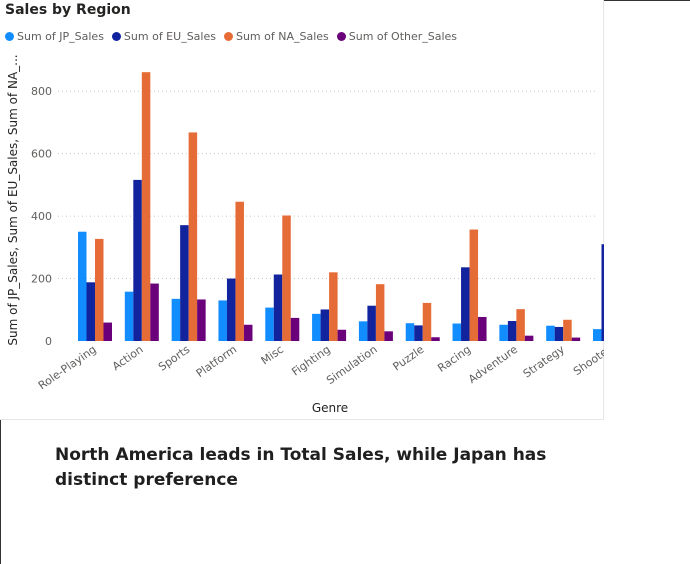 This screenshot has height=564, width=690. What do you see at coordinates (67, 367) in the screenshot?
I see `x-tick-label: Role-Playing` at bounding box center [67, 367].